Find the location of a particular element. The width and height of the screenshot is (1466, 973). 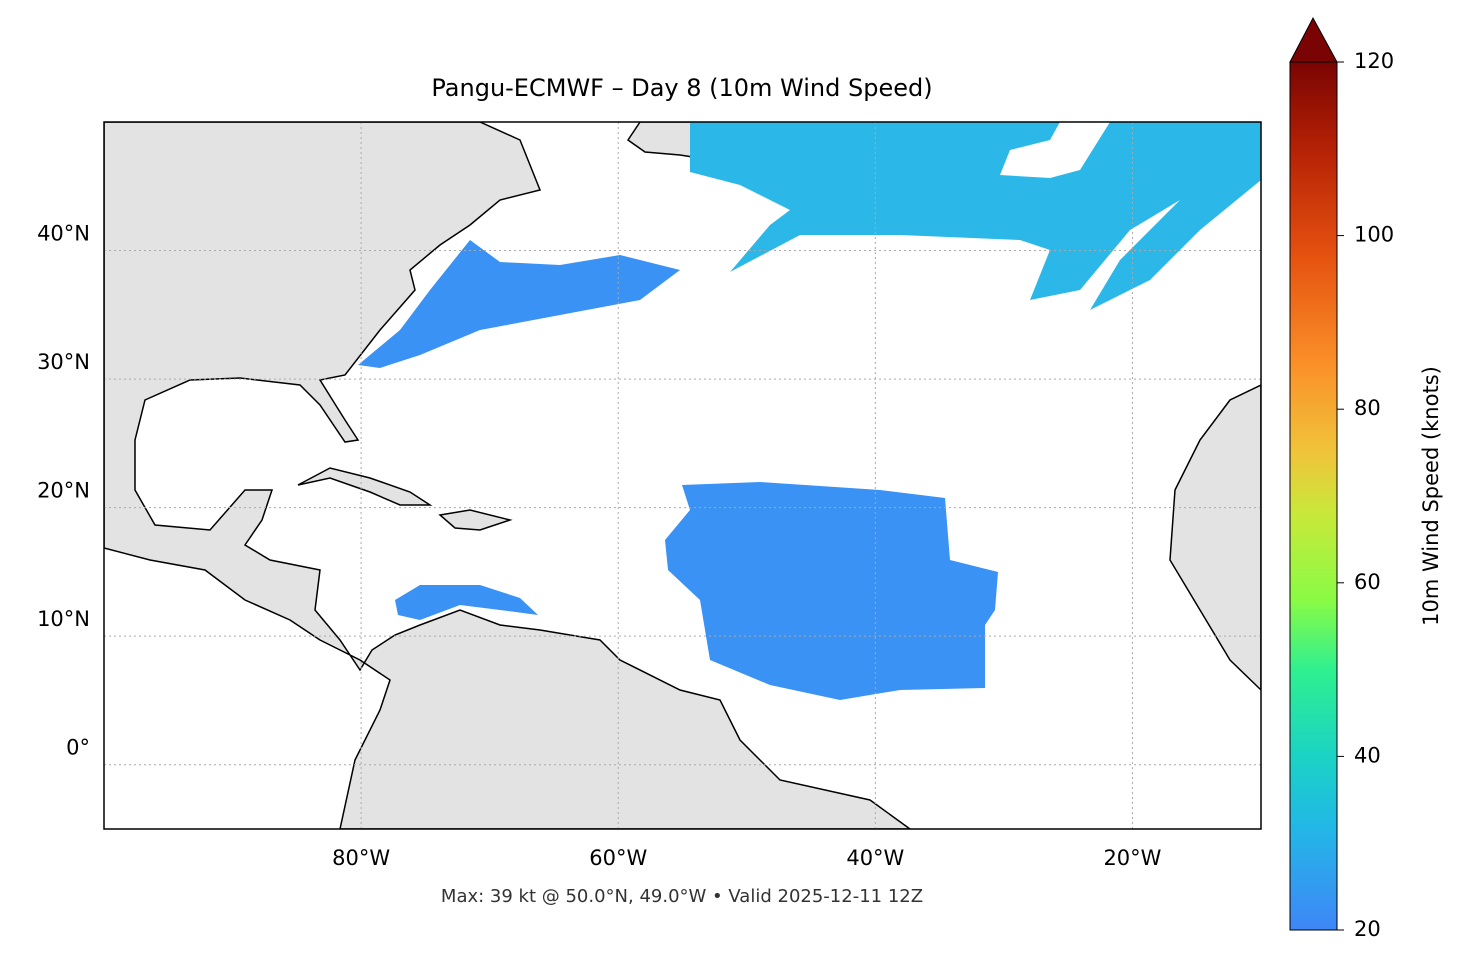

colorbar-tick-label: 40 is located at coordinates (1367, 755).